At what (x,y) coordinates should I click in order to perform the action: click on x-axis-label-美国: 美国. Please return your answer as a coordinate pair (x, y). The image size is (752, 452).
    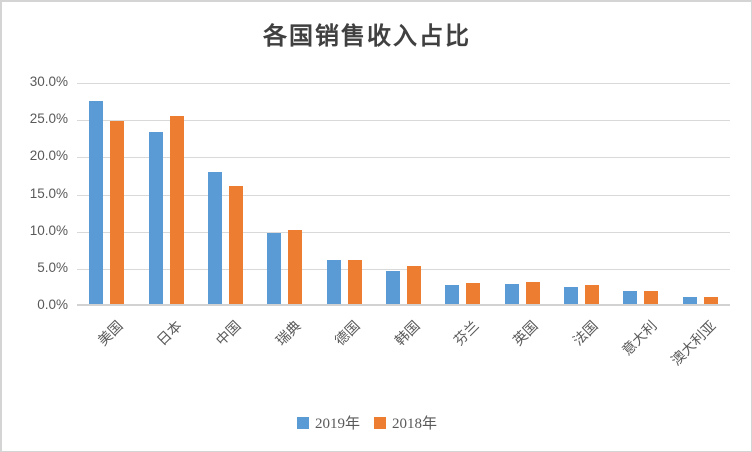
    Looking at the image, I should click on (111, 334).